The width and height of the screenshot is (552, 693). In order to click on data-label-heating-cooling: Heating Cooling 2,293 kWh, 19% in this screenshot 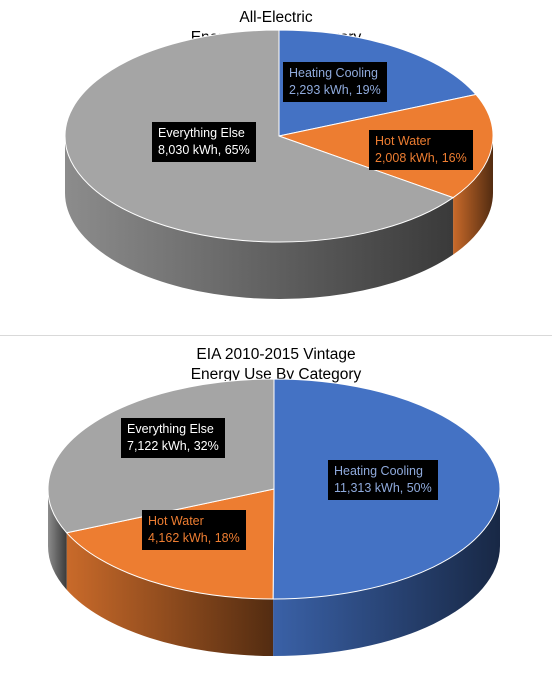, I will do `click(335, 82)`.